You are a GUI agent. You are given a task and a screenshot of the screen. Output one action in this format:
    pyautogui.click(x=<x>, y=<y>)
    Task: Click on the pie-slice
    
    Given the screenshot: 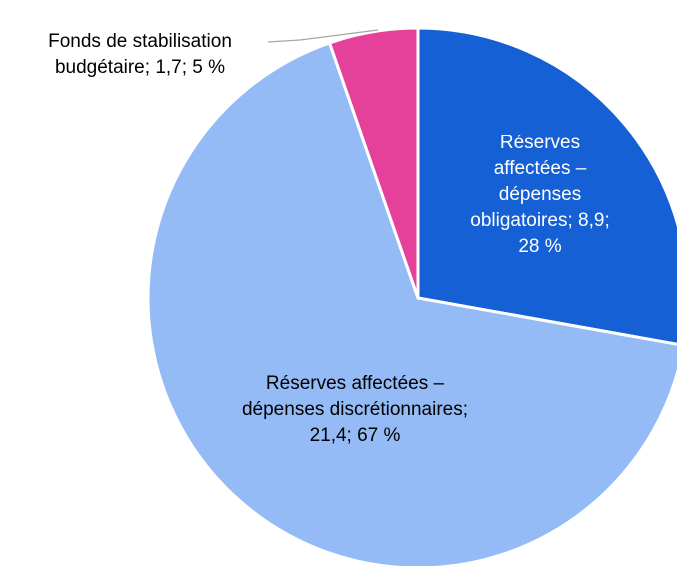 What is the action you would take?
    pyautogui.click(x=373, y=162)
    